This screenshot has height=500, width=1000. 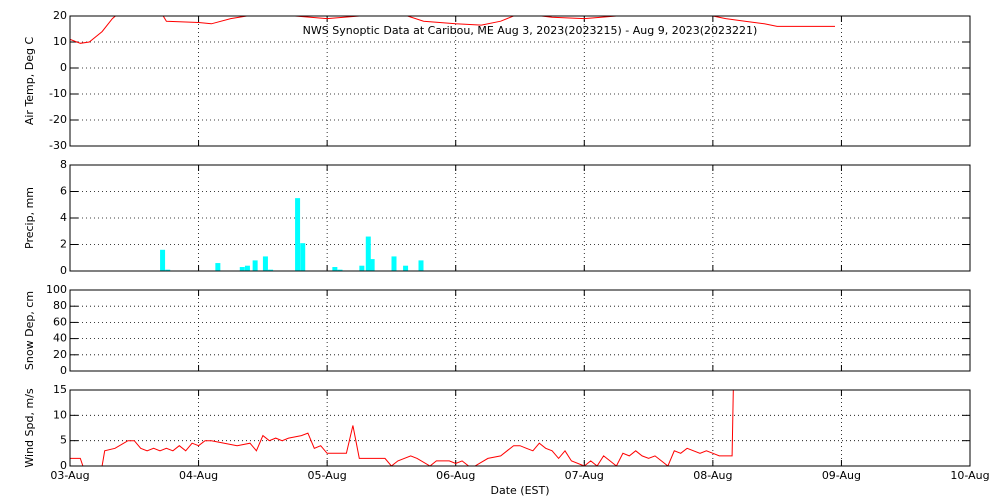 I want to click on y-tick-label: 80, so click(x=60, y=305).